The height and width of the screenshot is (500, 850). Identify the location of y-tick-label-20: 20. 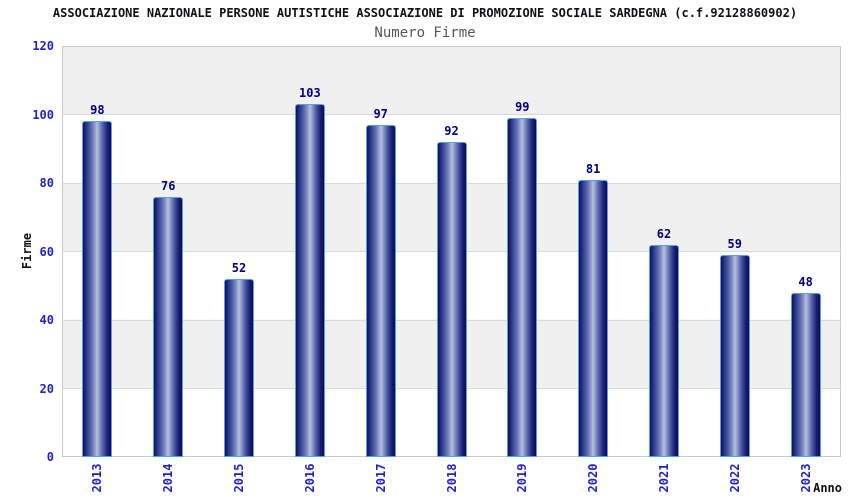
(46, 388).